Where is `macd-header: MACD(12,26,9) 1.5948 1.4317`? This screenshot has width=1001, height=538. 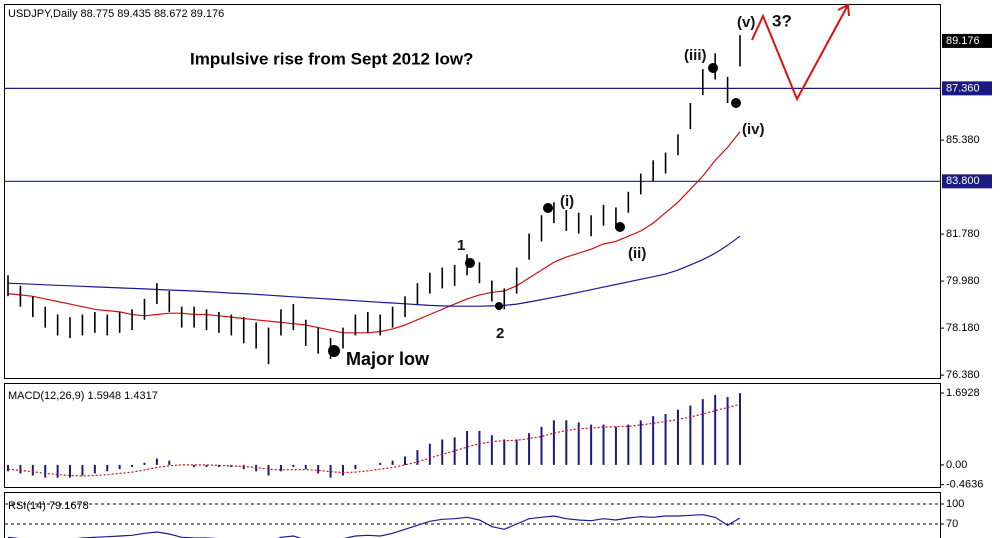
macd-header: MACD(12,26,9) 1.5948 1.4317 is located at coordinates (83, 396).